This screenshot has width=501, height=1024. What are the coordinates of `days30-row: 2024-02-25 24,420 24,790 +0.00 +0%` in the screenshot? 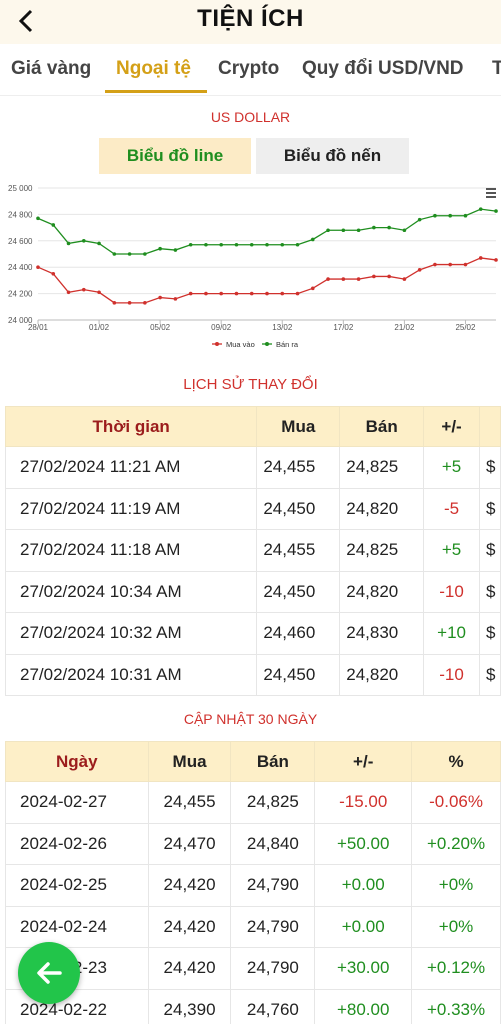 It's located at (253, 885).